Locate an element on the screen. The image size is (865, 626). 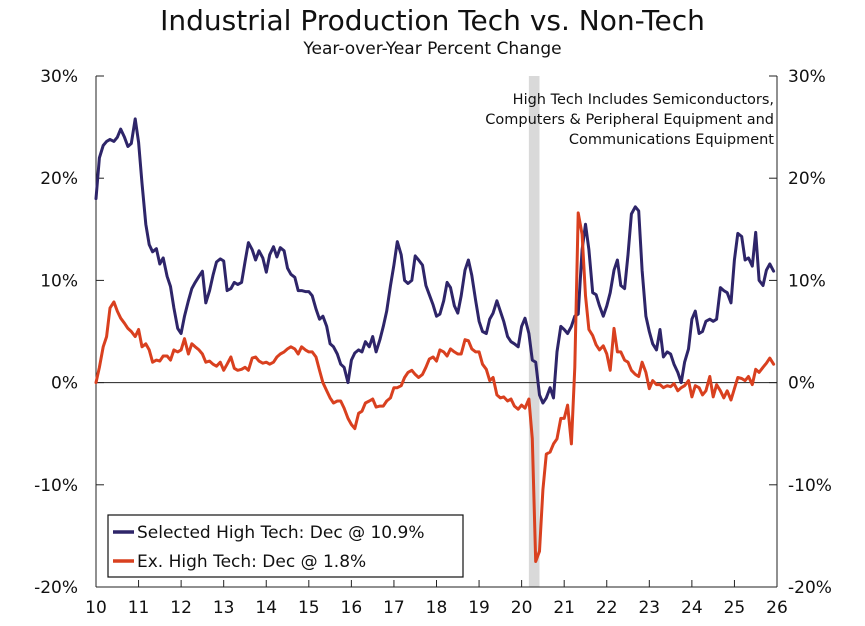
x-tick-label: 21 is located at coordinates (564, 608).